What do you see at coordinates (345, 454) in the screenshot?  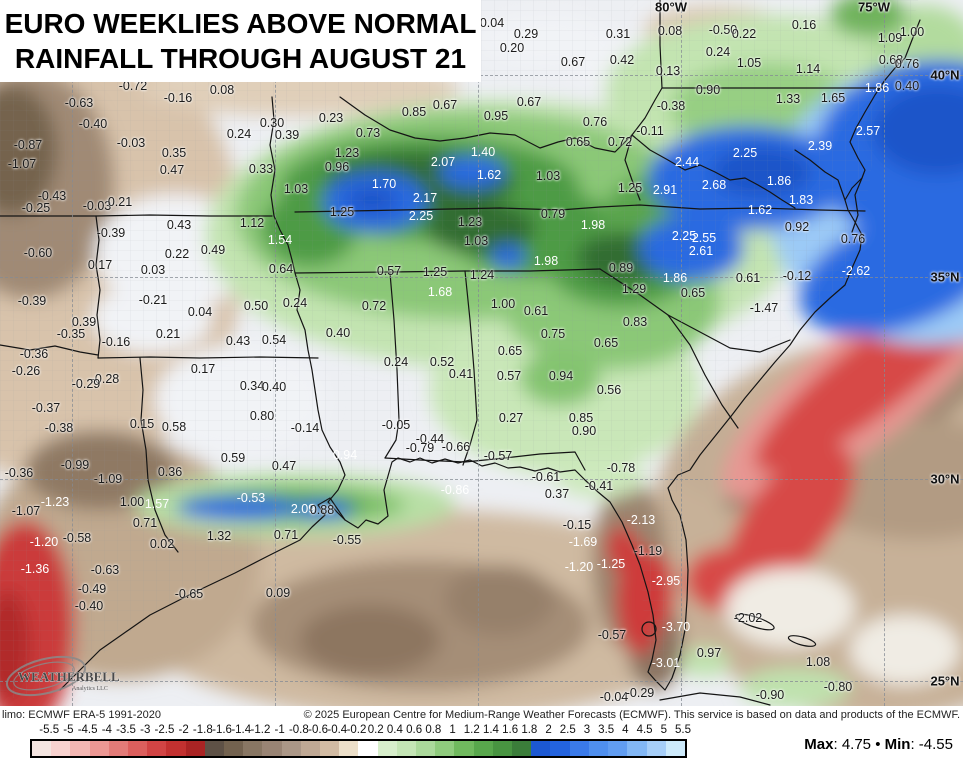 I see `map-value-label: 0.94` at bounding box center [345, 454].